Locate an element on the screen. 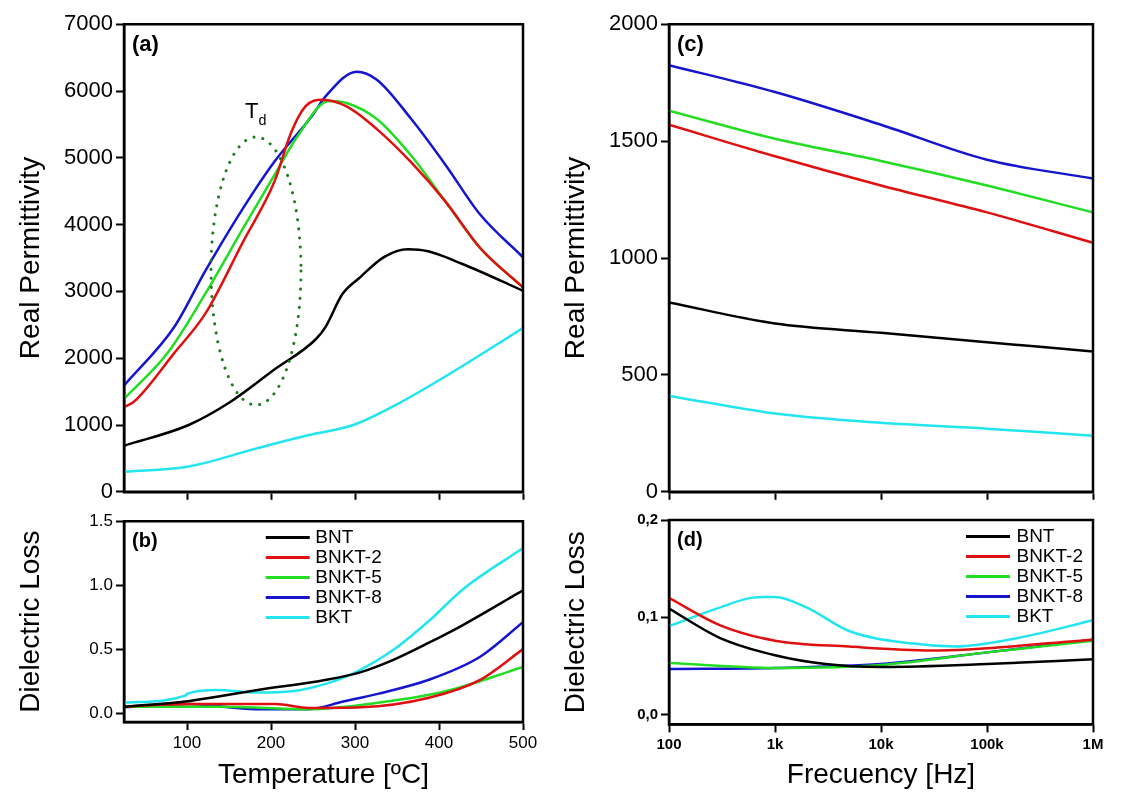 The image size is (1131, 805). y-tick-label: 0,1 is located at coordinates (647, 616).